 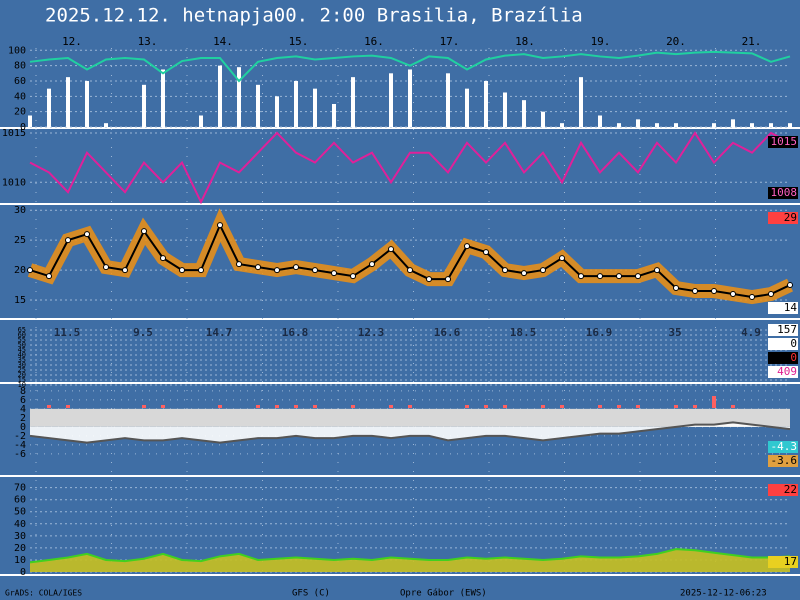 What do you see at coordinates (450, 41) in the screenshot?
I see `day-label: 17.` at bounding box center [450, 41].